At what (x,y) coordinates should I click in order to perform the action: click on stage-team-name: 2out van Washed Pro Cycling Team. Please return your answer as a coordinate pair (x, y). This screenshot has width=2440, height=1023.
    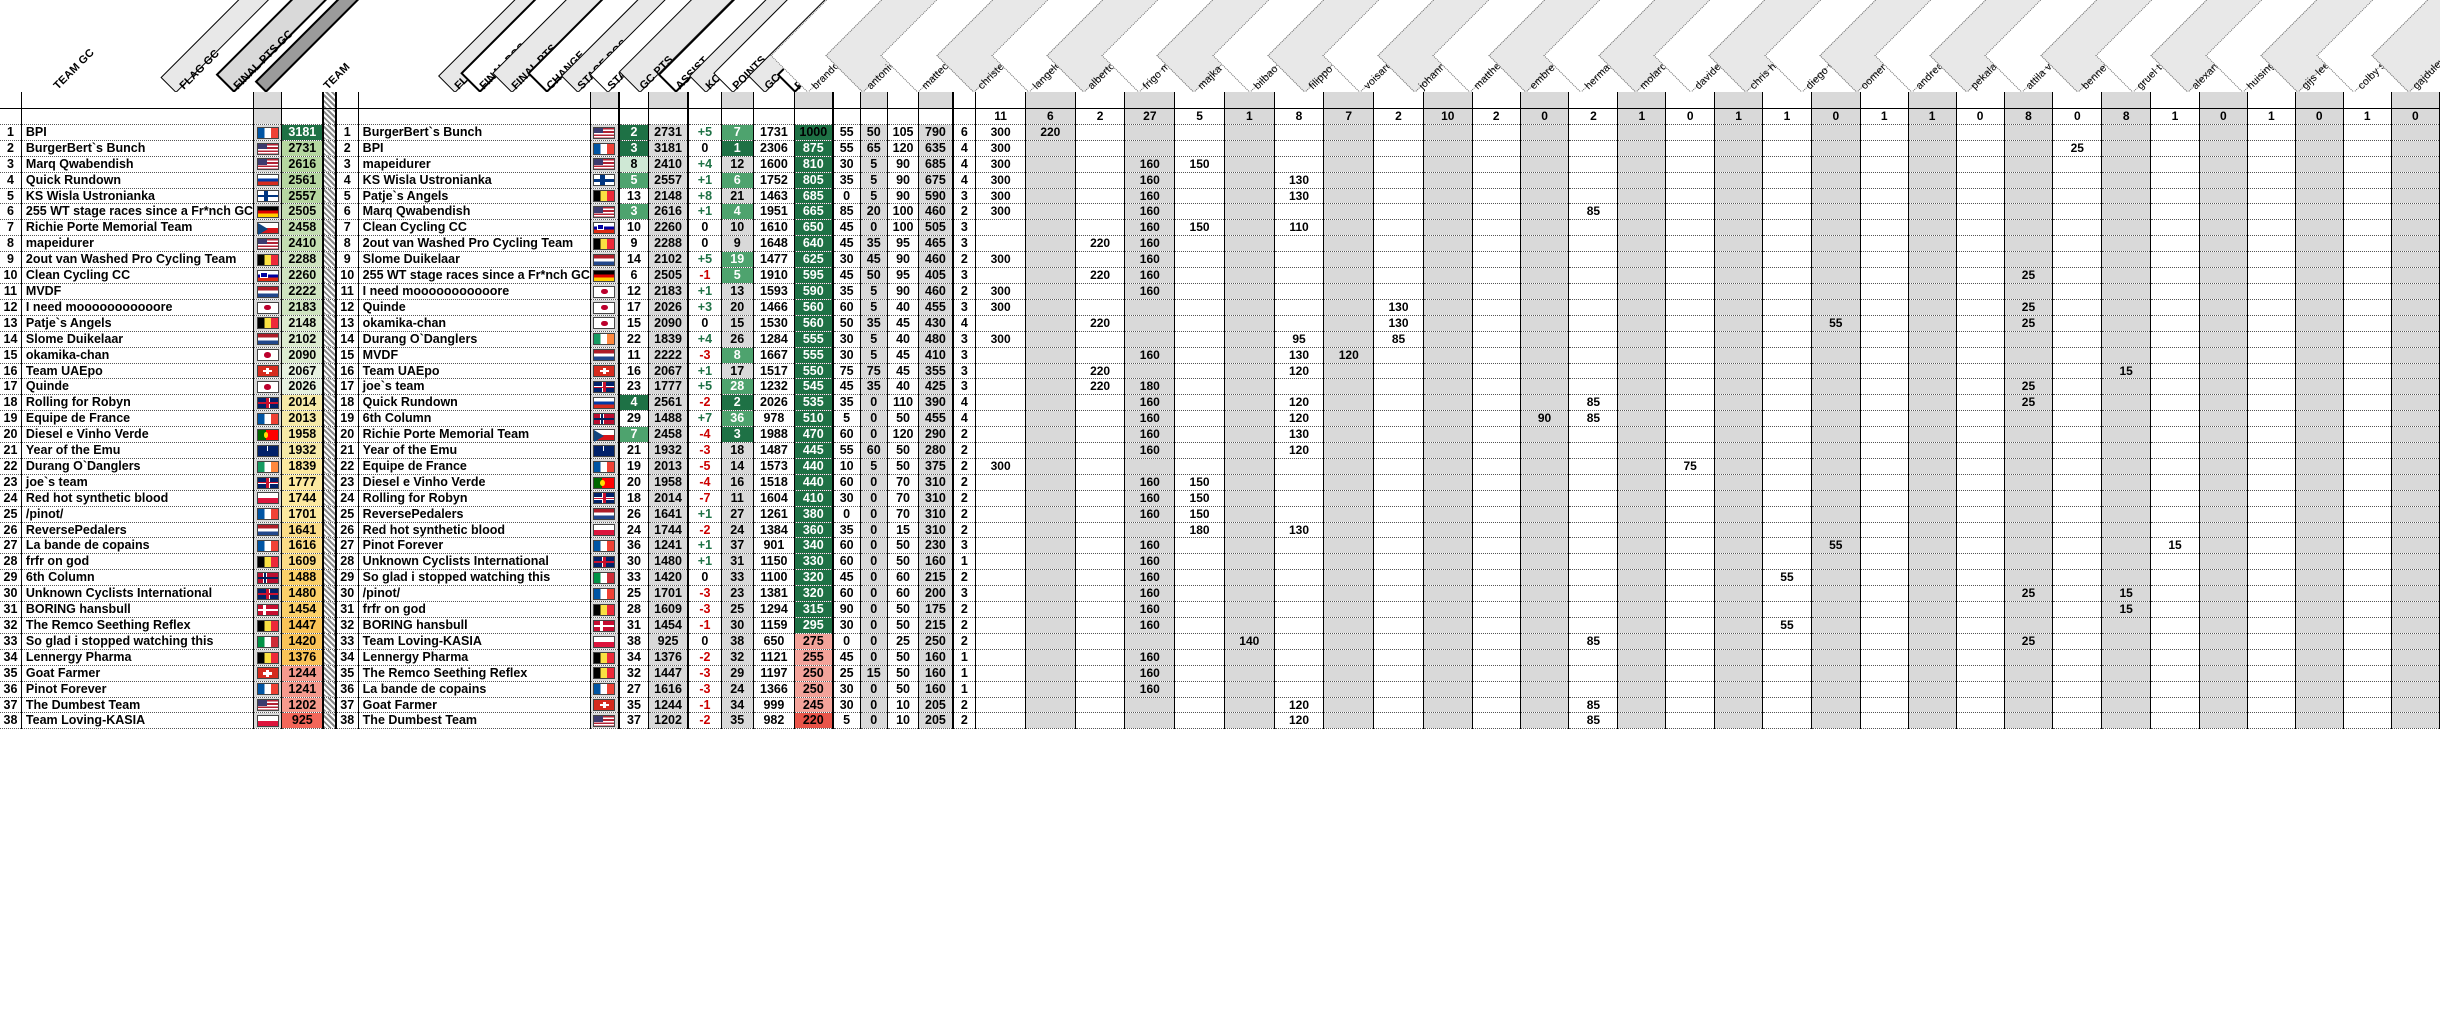
    Looking at the image, I should click on (474, 244).